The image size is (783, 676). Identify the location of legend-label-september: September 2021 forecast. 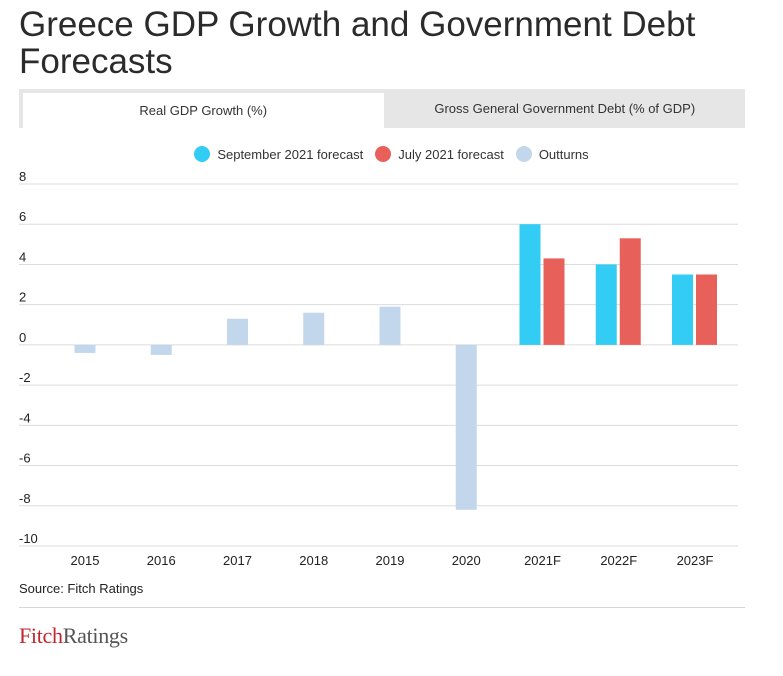
(290, 154).